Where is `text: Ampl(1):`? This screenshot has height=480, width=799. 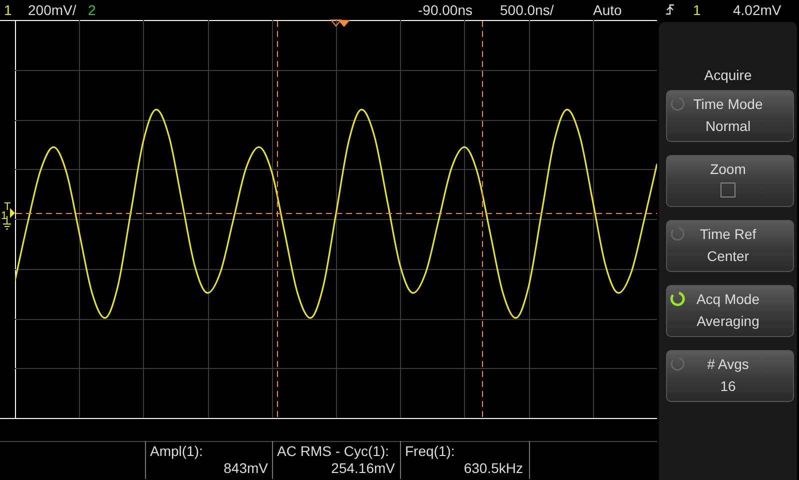 text: Ampl(1): is located at coordinates (176, 451).